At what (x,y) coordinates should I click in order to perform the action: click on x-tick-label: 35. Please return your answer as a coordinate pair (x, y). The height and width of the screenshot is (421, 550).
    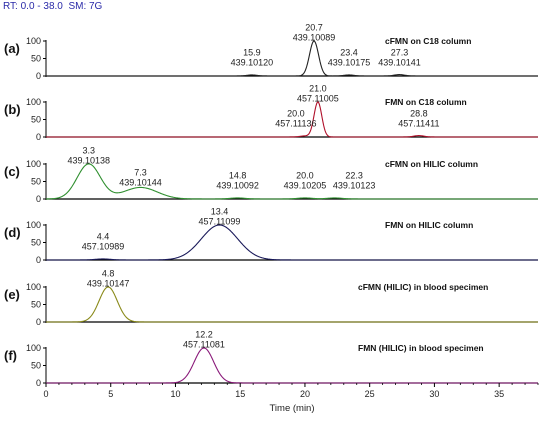
    Looking at the image, I should click on (499, 394).